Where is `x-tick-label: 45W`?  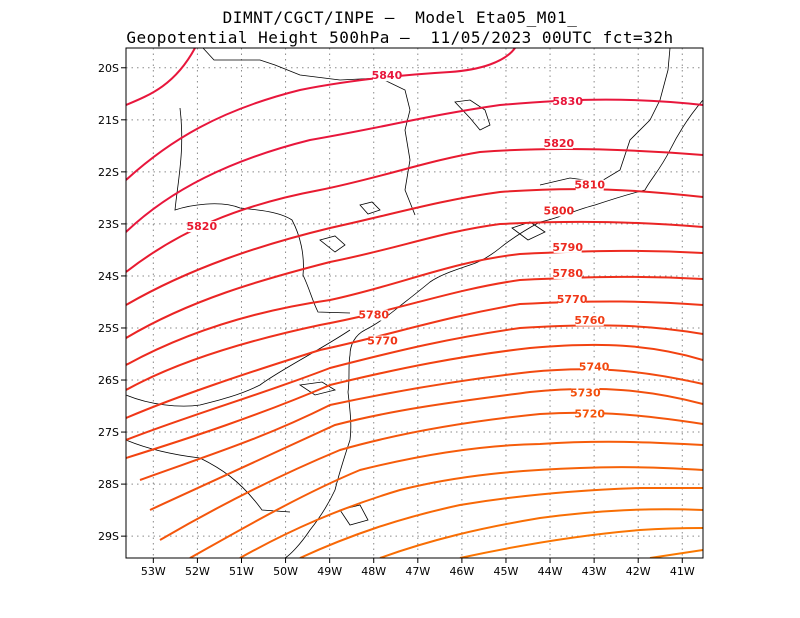 x-tick-label: 45W is located at coordinates (506, 571).